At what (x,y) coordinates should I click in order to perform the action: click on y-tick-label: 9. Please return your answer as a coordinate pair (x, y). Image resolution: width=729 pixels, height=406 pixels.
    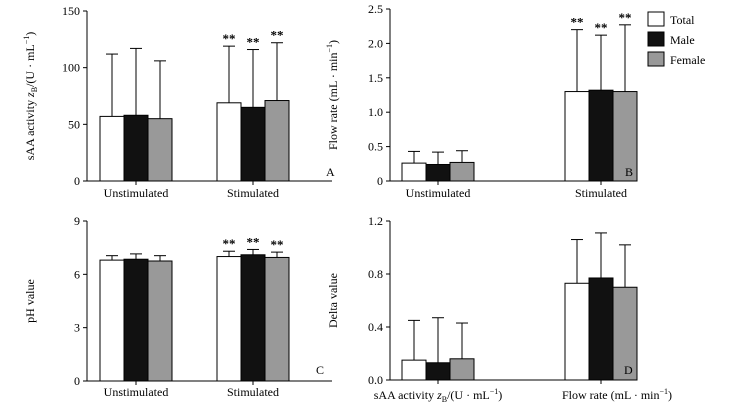
    Looking at the image, I should click on (77, 221).